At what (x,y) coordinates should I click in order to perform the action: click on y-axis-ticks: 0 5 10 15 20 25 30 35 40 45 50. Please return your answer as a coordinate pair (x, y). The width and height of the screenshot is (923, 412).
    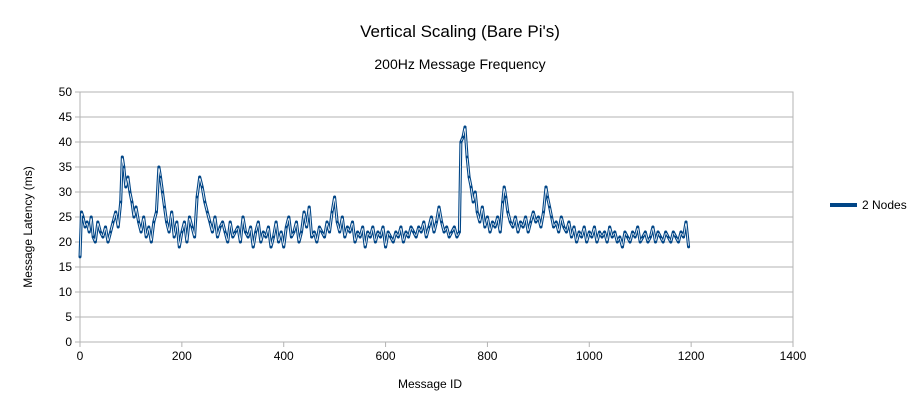
    Looking at the image, I should click on (69, 217).